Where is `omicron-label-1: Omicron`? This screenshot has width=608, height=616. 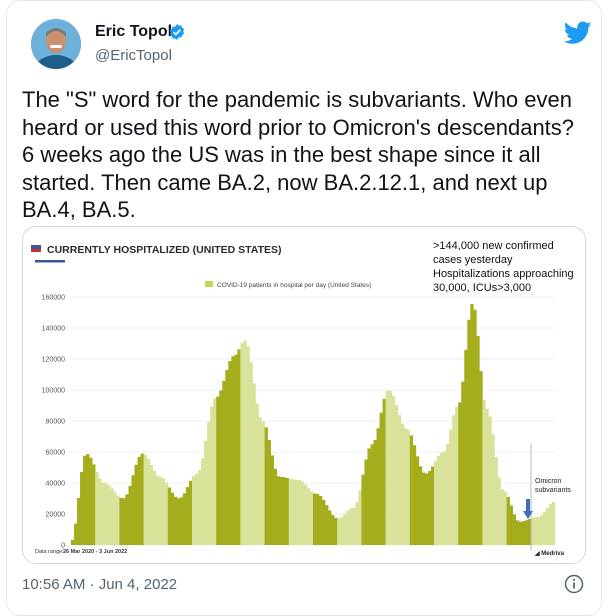 omicron-label-1: Omicron is located at coordinates (548, 481).